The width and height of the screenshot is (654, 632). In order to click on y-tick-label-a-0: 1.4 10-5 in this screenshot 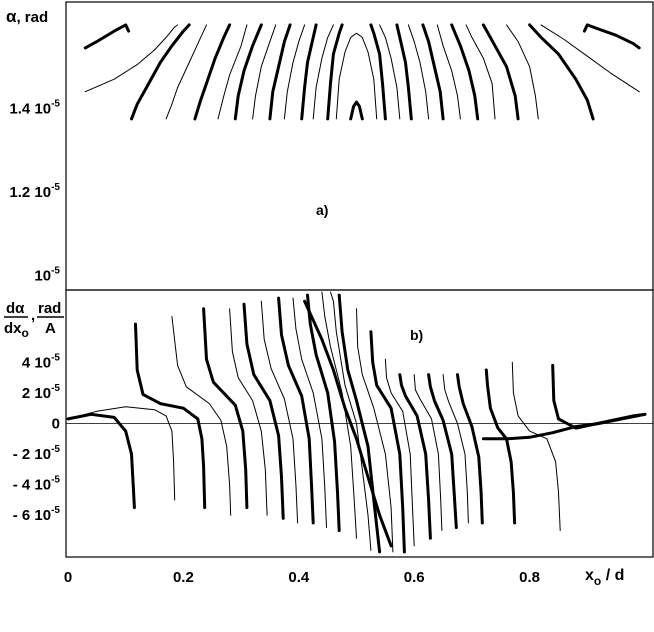, I will do `click(34, 107)`.